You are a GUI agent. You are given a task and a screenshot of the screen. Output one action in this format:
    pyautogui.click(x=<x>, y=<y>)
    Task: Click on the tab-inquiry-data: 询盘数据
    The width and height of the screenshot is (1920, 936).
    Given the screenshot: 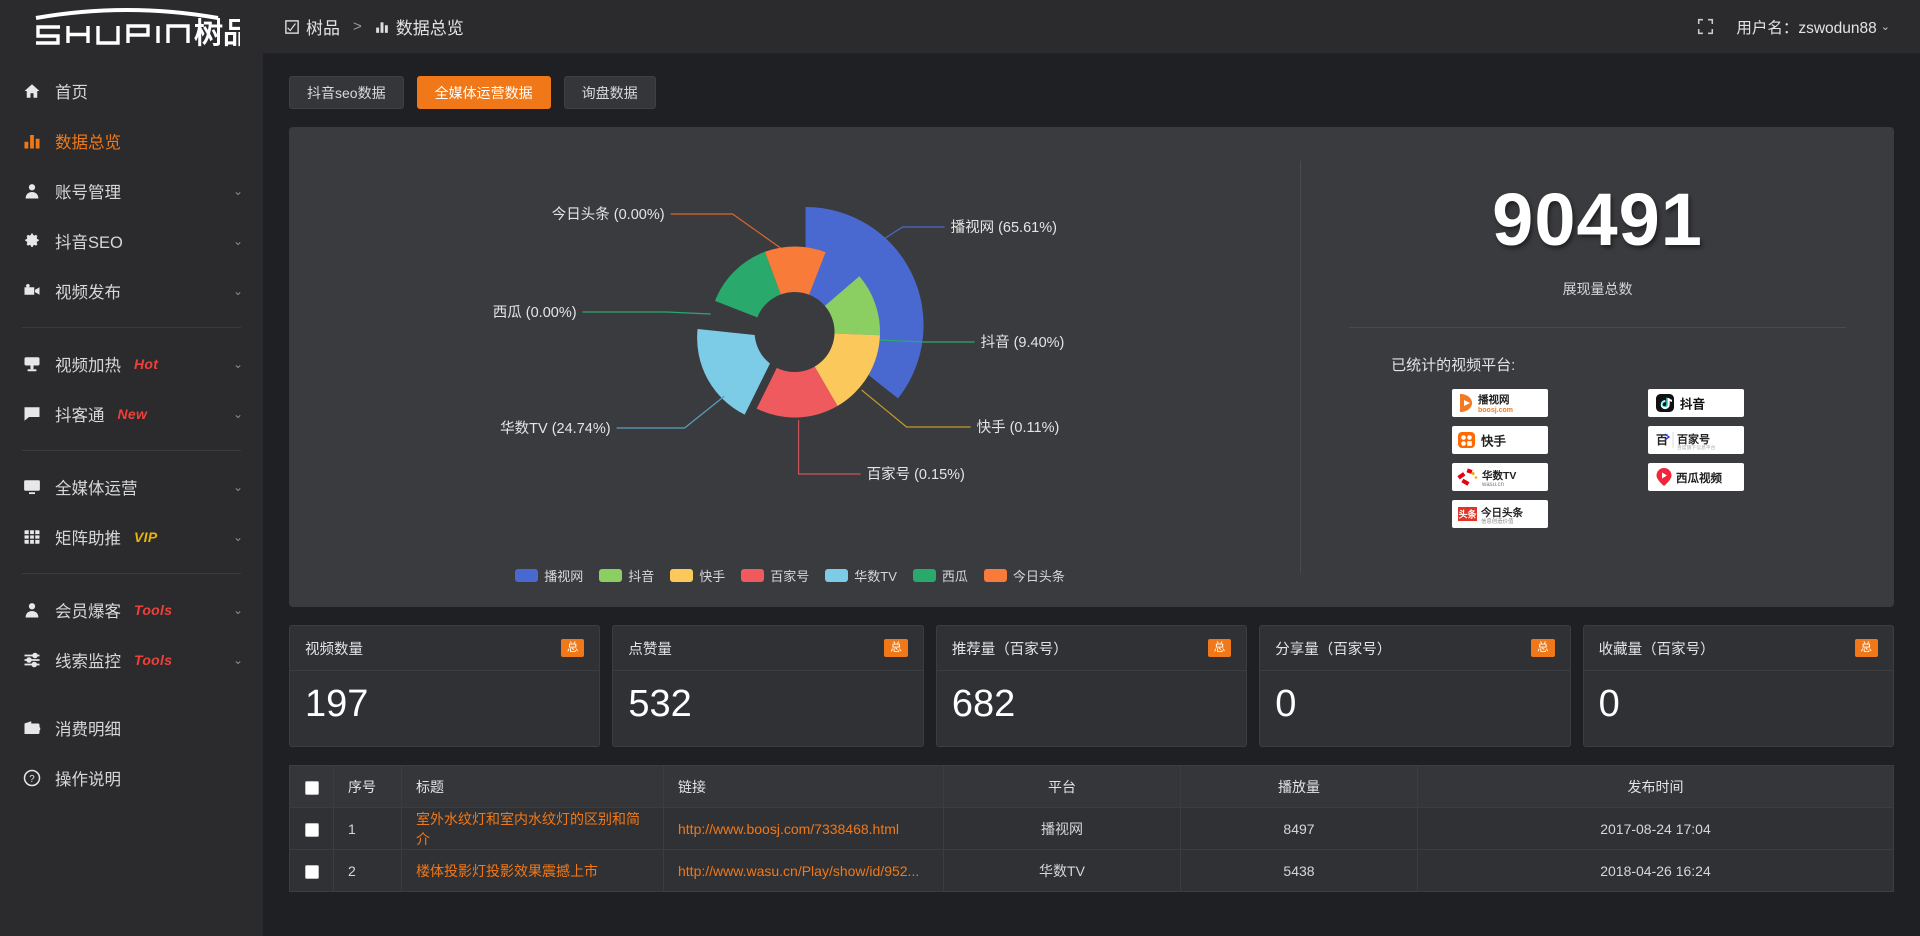 What is the action you would take?
    pyautogui.click(x=609, y=92)
    